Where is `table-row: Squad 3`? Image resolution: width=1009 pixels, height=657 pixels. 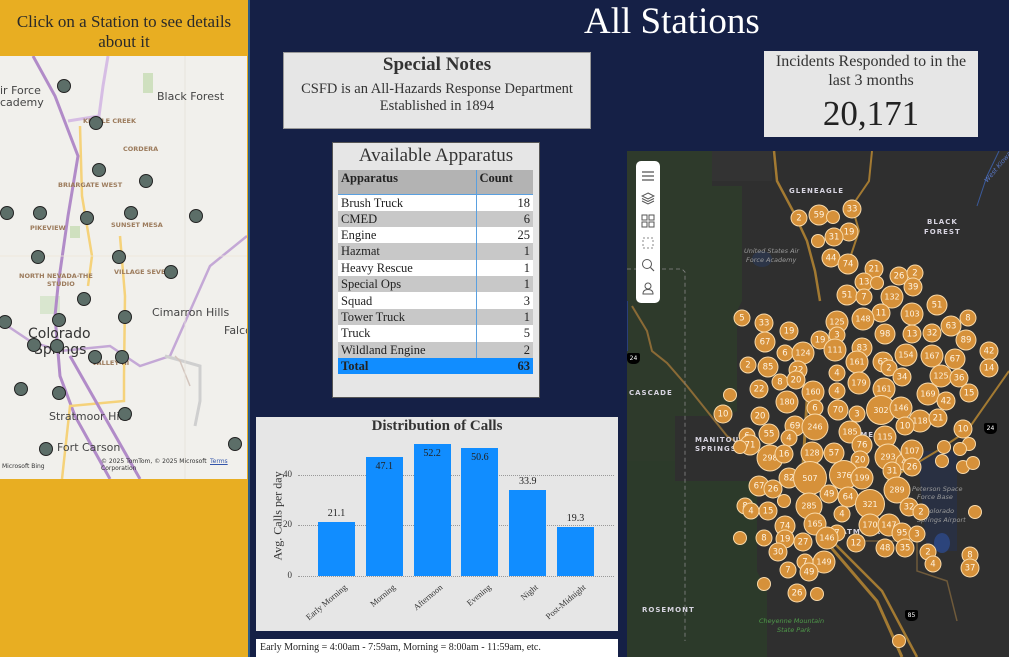 table-row: Squad 3 is located at coordinates (435, 300).